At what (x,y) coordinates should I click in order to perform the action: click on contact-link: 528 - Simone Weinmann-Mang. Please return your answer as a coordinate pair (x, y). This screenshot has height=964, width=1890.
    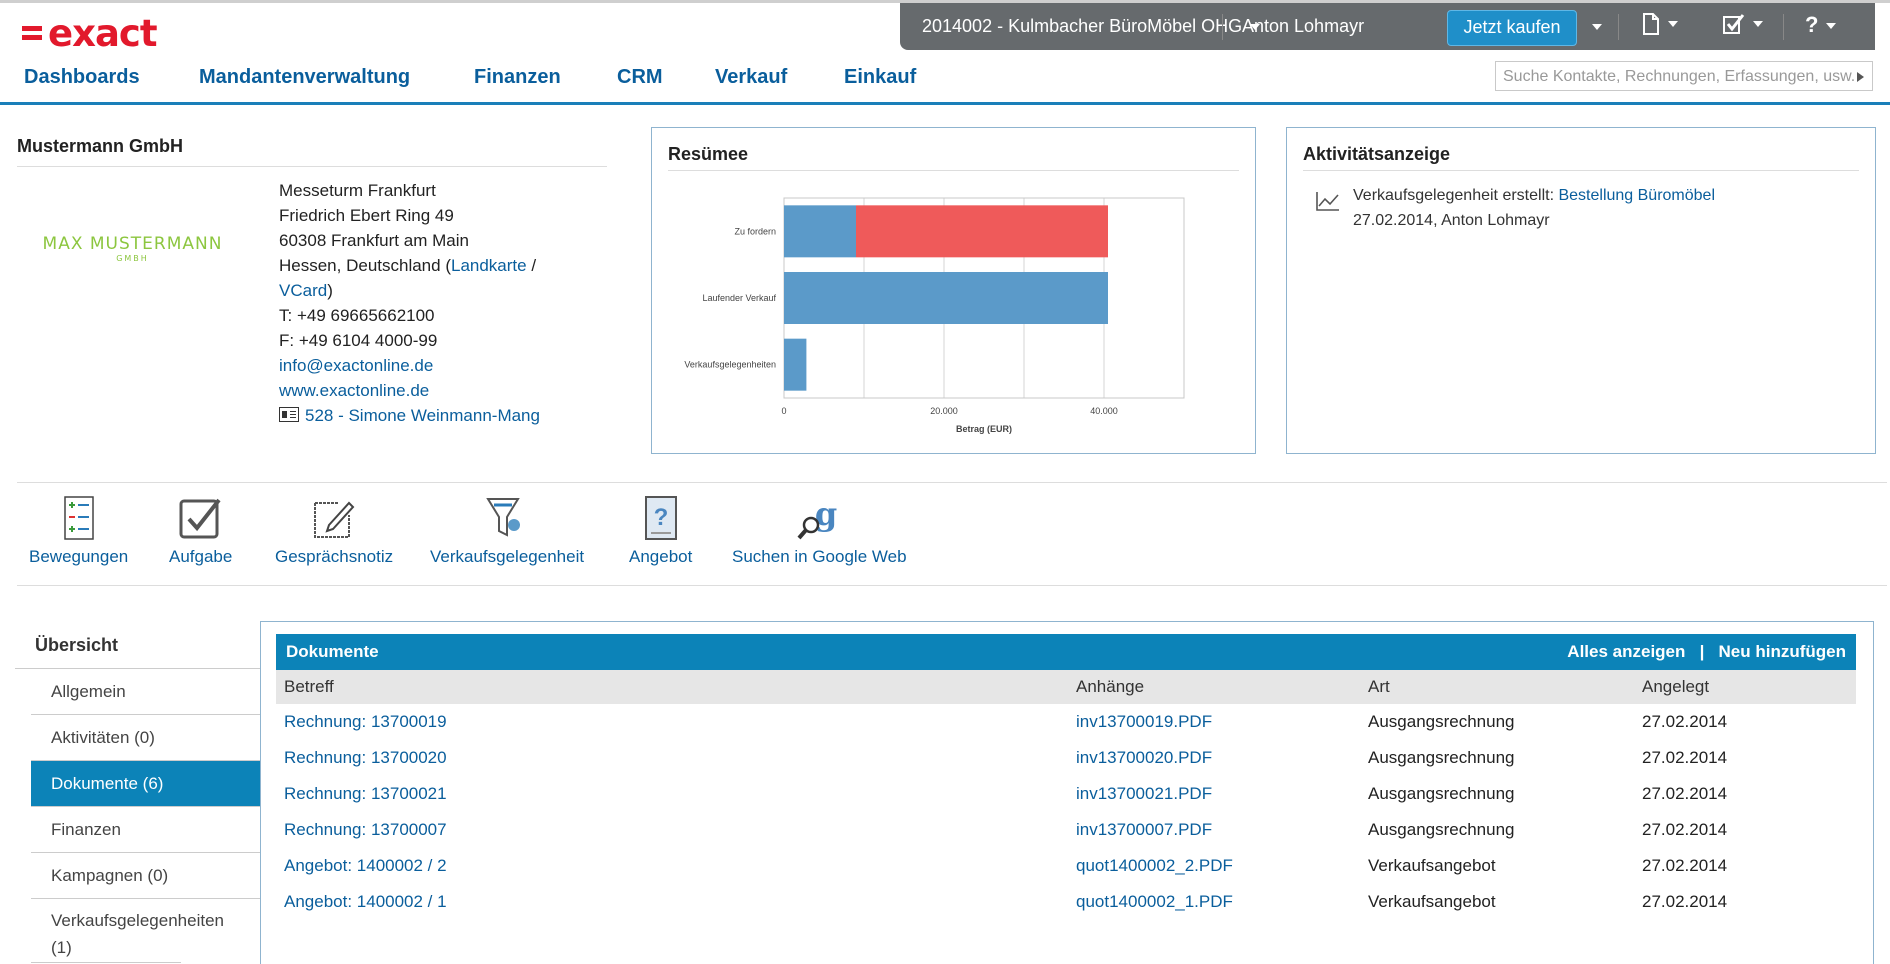
    Looking at the image, I should click on (422, 415).